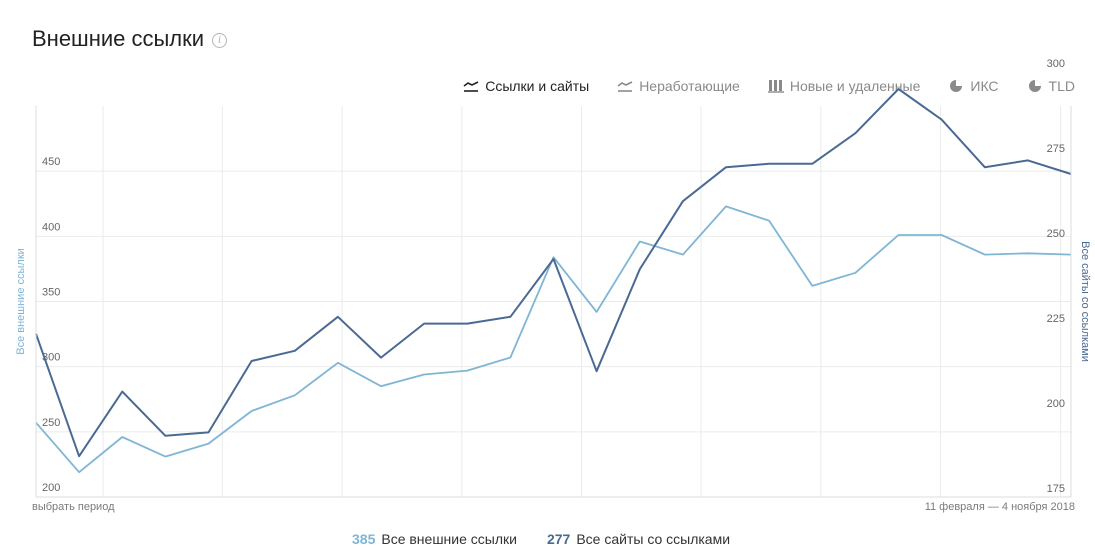 This screenshot has width=1095, height=547. I want to click on tab-new-and-deleted: Новые и удаленные, so click(844, 86).